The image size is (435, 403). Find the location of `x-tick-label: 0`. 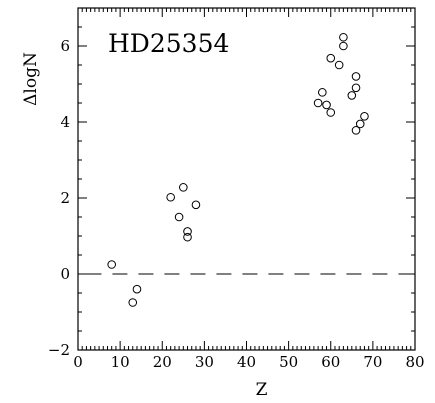

x-tick-label: 0 is located at coordinates (78, 362).